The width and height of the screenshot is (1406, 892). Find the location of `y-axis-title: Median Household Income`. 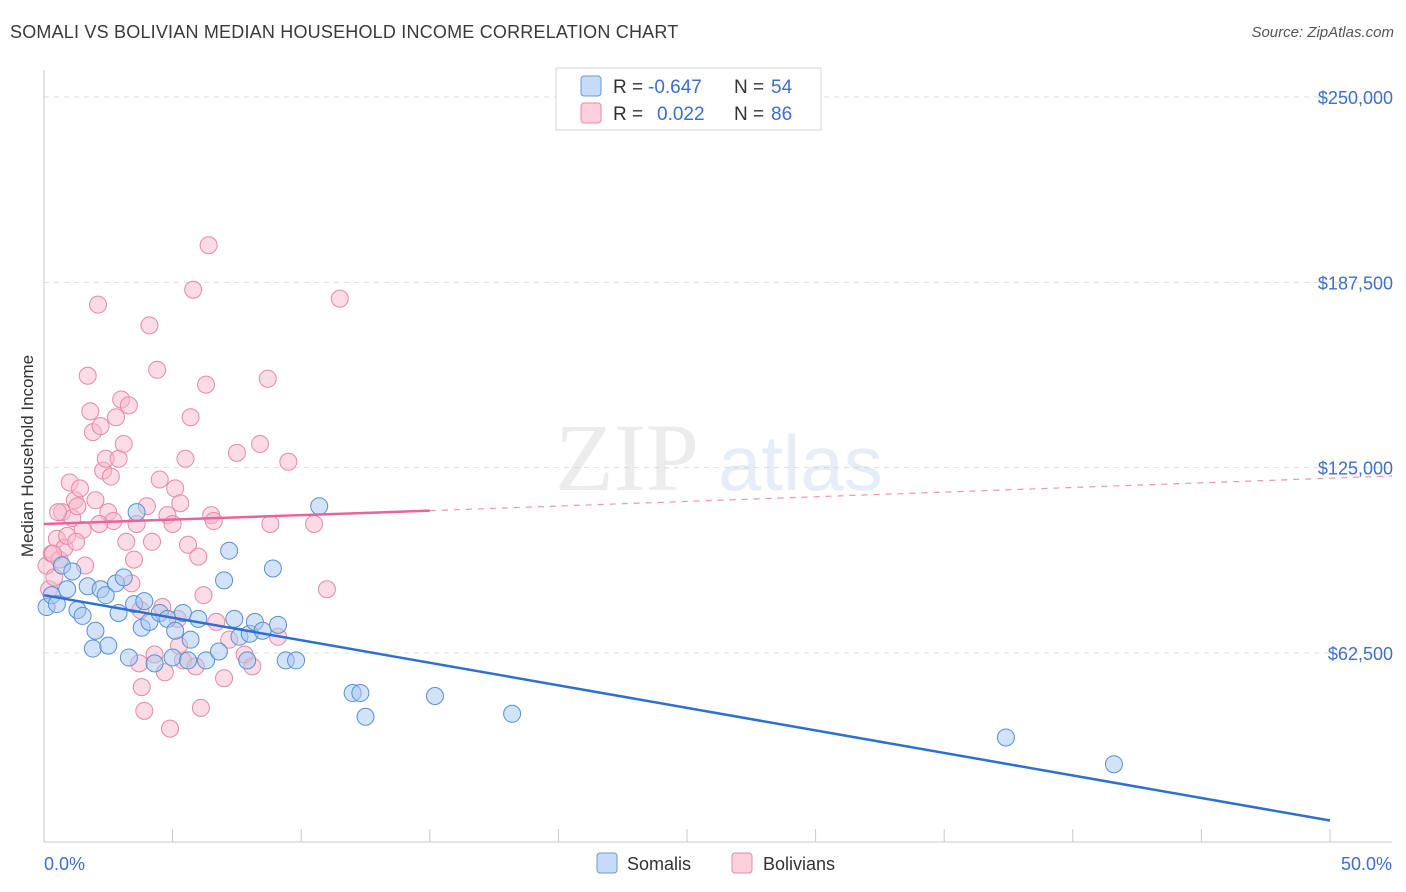

y-axis-title: Median Household Income is located at coordinates (27, 456).